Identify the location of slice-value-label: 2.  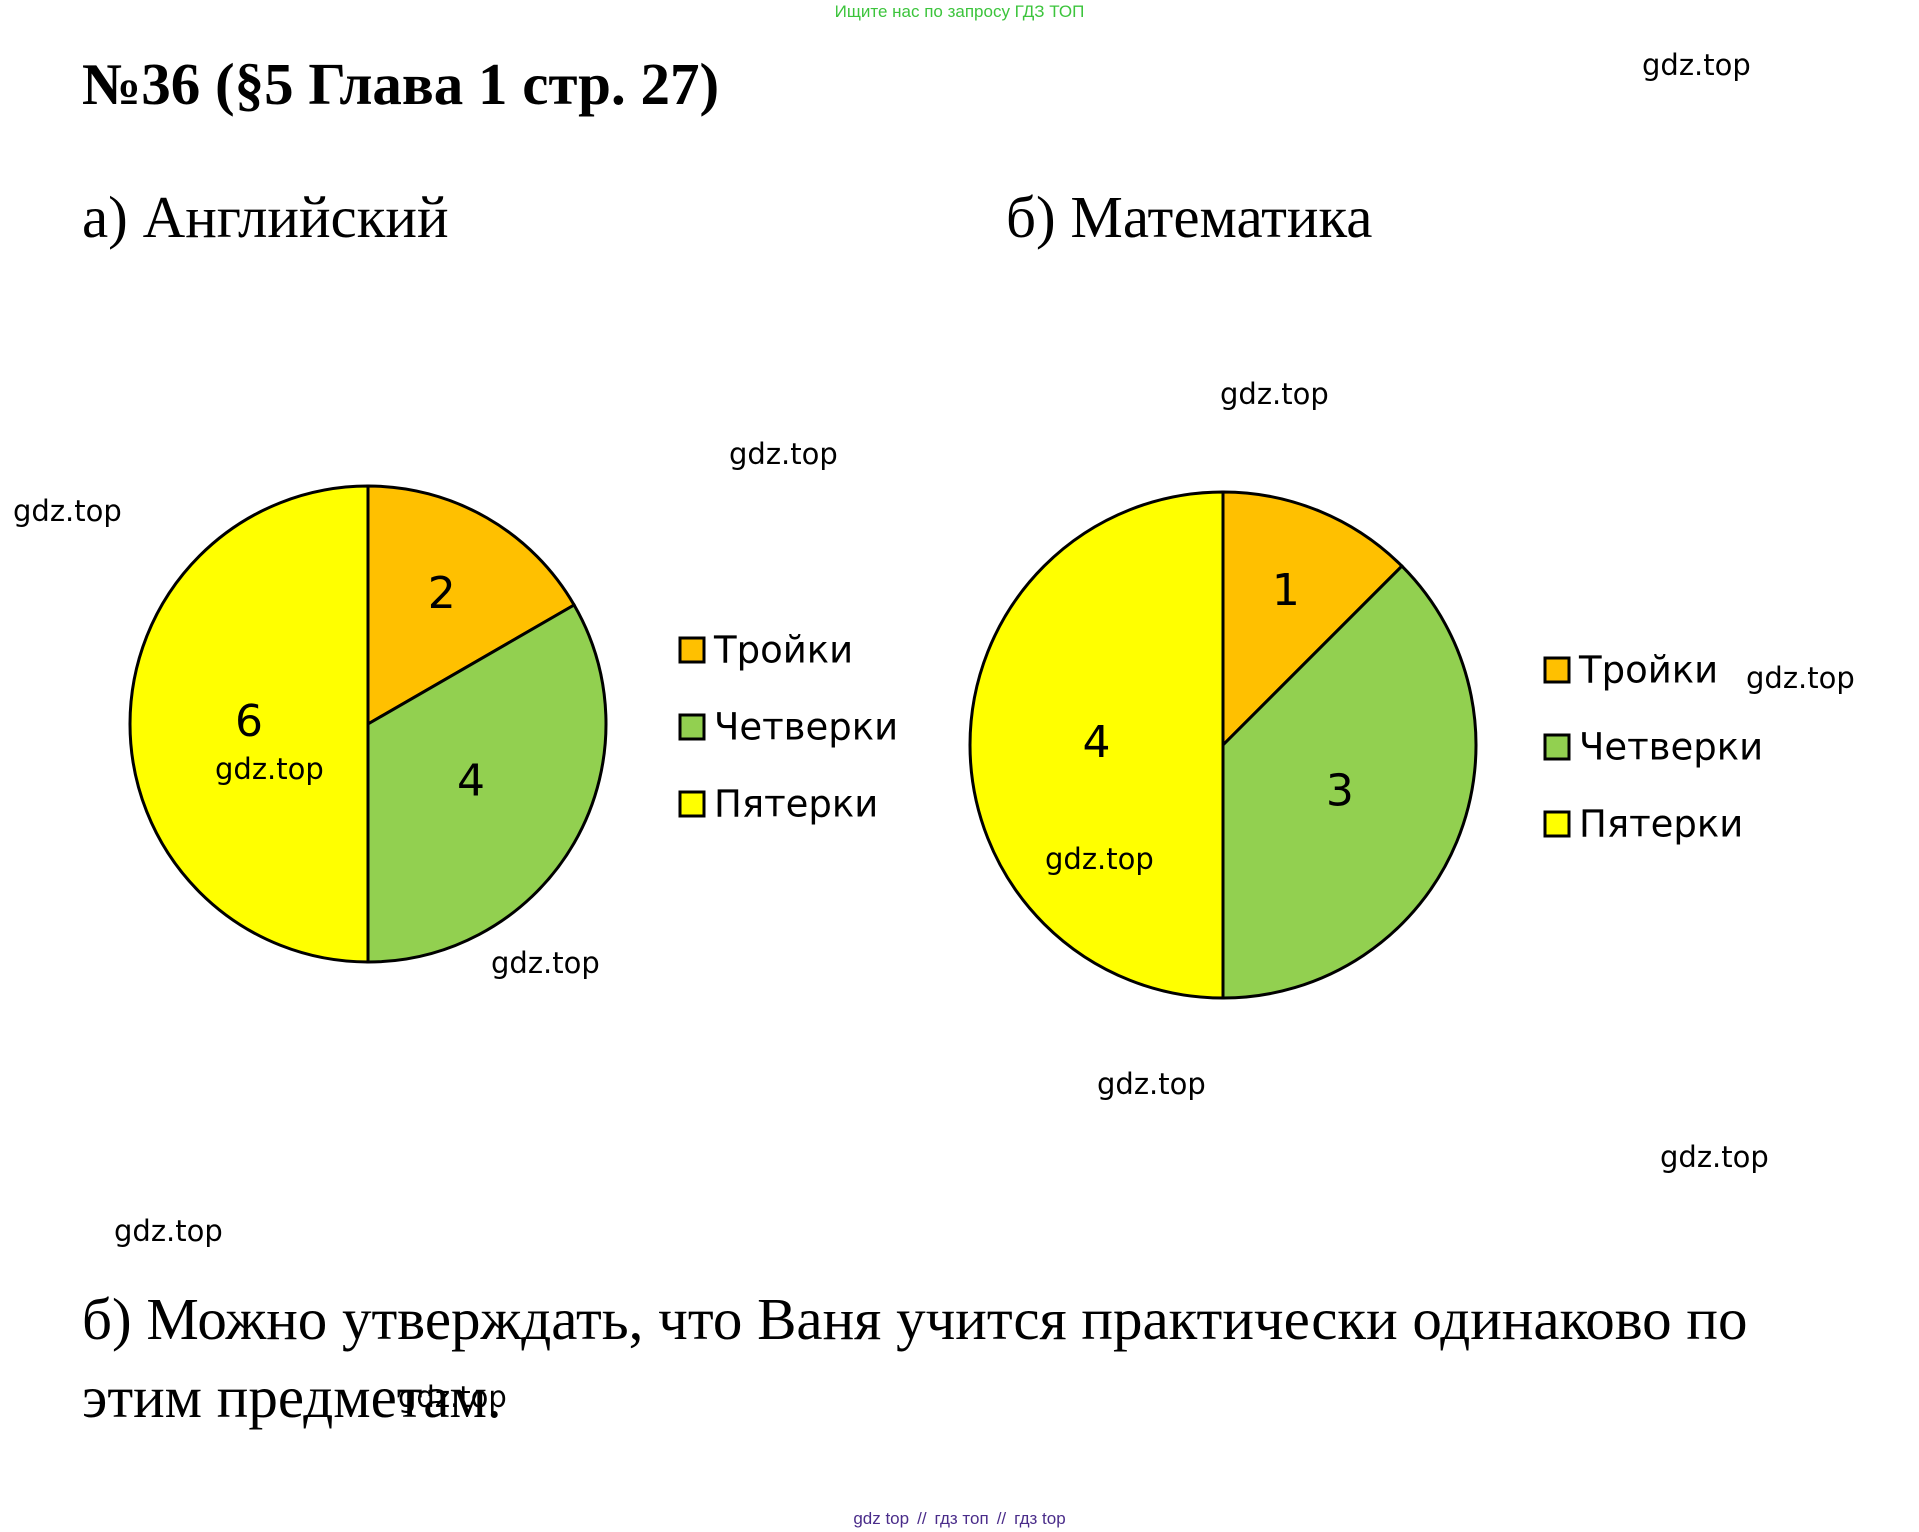
(442, 593).